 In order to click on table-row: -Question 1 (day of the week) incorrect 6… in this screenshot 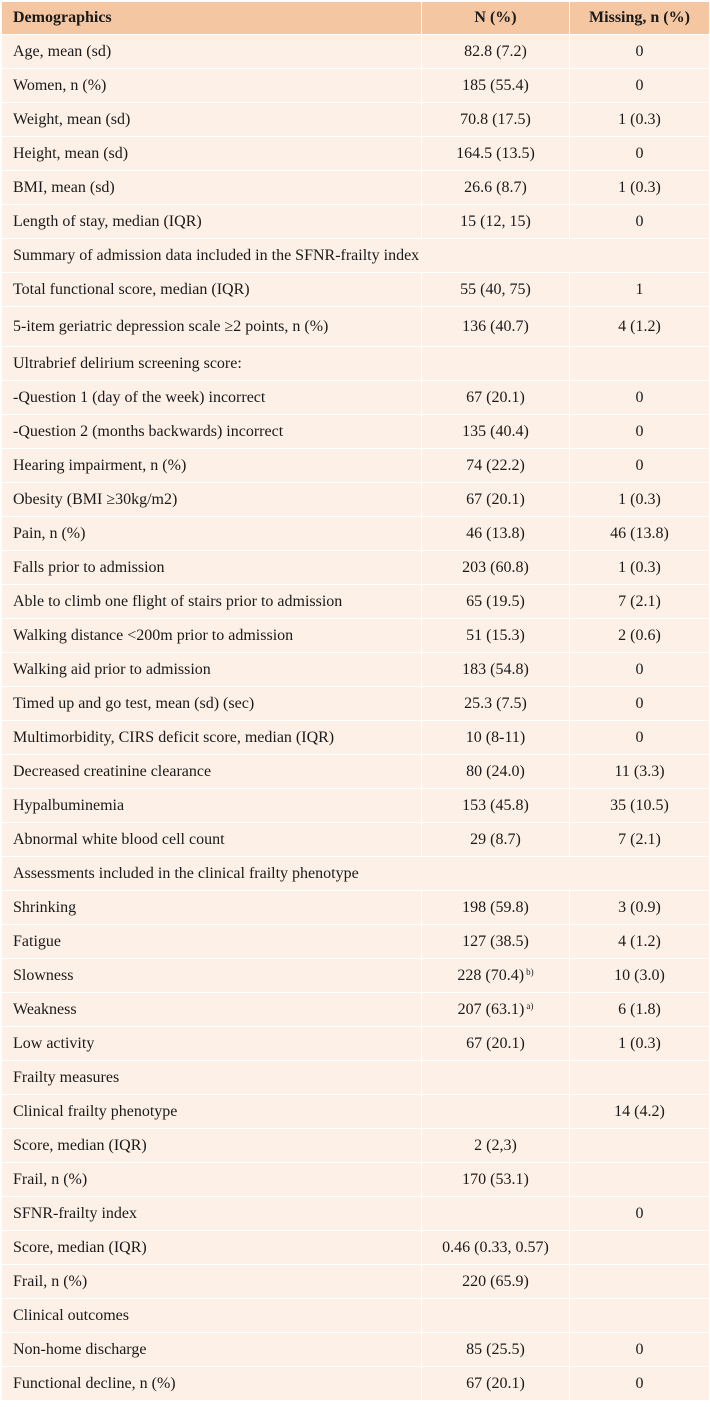, I will do `click(355, 397)`.